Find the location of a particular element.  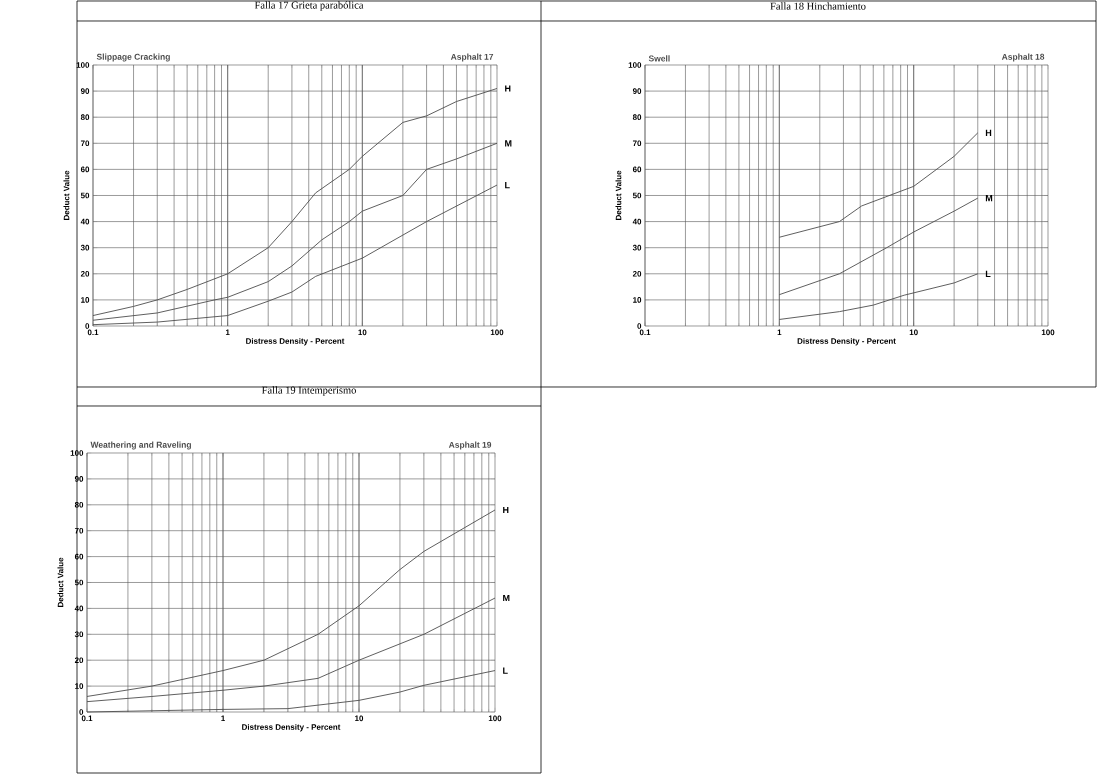

chart-subtitle: Swell is located at coordinates (659, 58).